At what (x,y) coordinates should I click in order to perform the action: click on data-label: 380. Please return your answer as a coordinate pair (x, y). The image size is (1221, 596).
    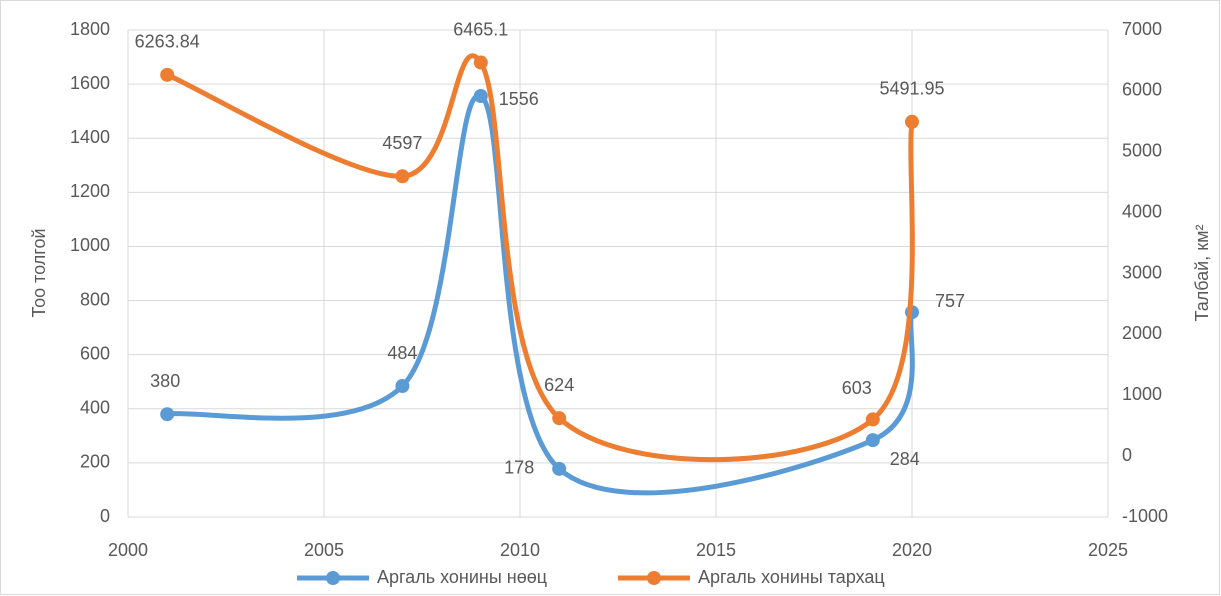
    Looking at the image, I should click on (165, 381).